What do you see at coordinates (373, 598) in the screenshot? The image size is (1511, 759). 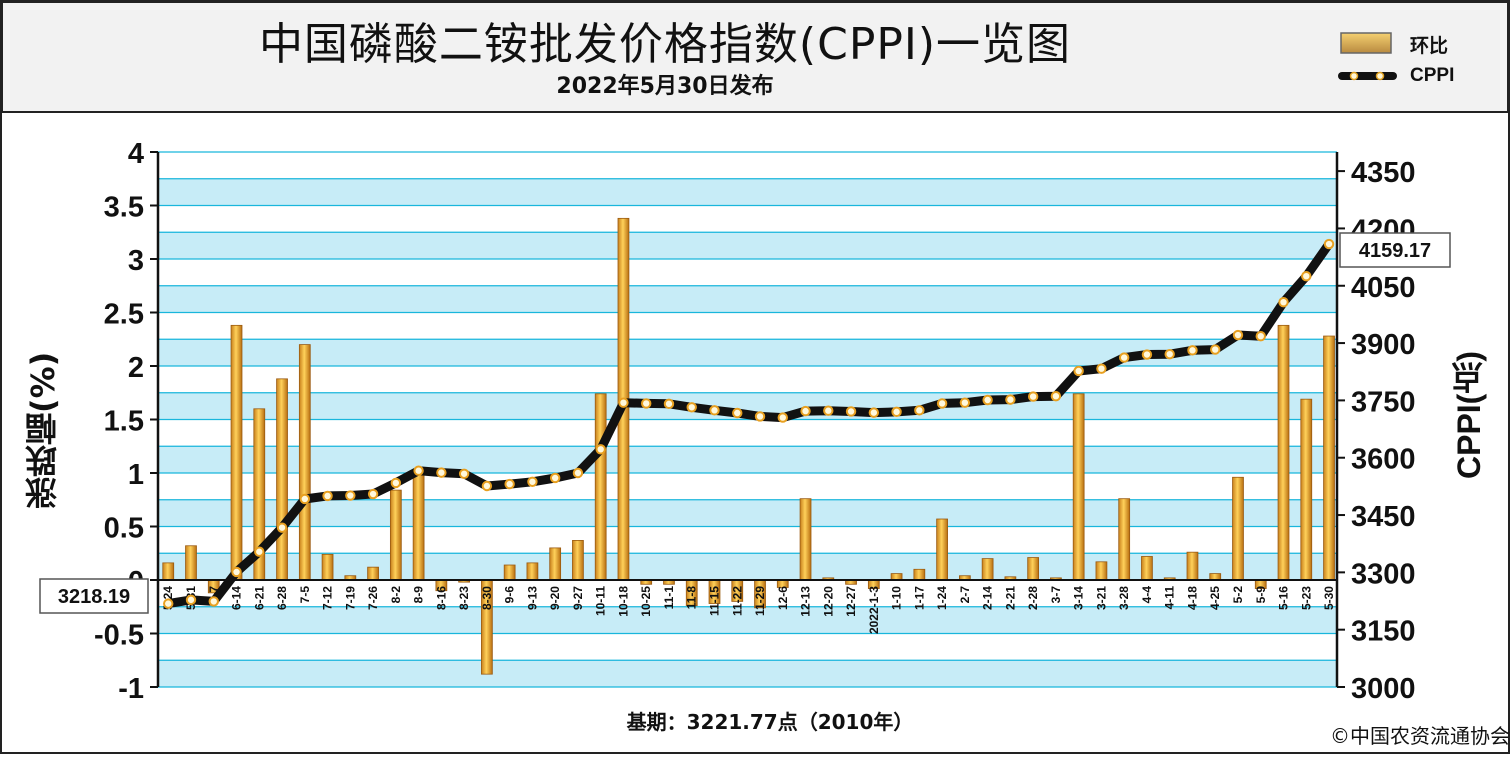 I see `x-tick-label: 7-26` at bounding box center [373, 598].